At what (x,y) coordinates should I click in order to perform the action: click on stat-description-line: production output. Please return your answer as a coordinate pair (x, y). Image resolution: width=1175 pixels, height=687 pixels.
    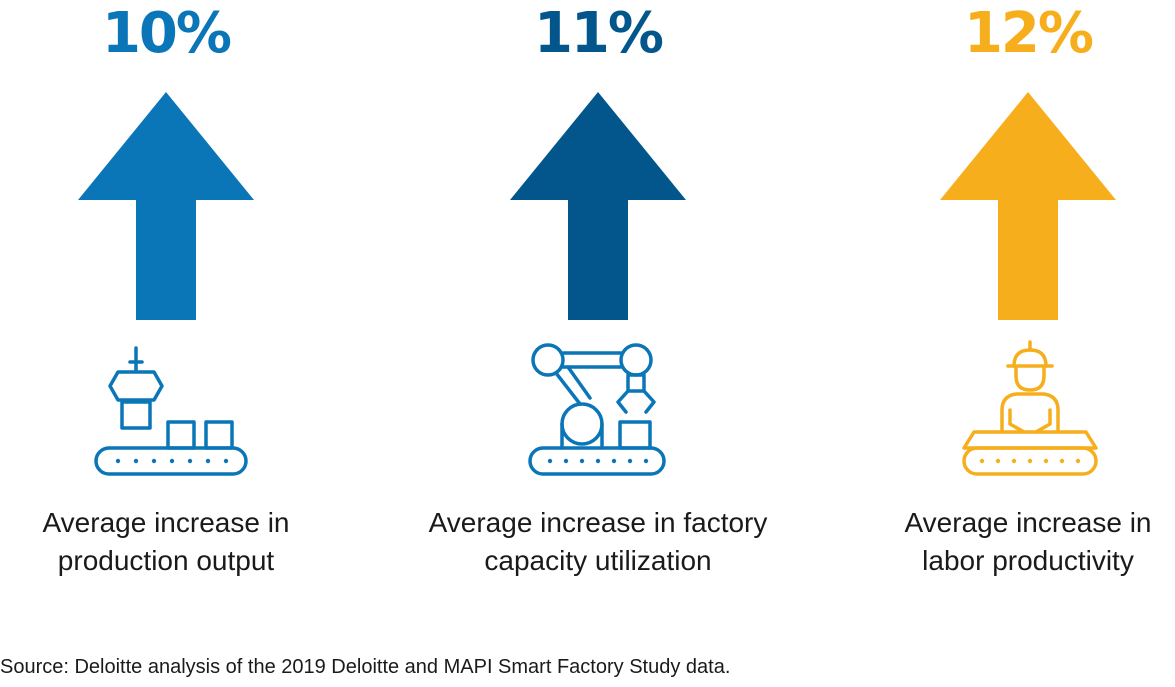
    Looking at the image, I should click on (166, 560).